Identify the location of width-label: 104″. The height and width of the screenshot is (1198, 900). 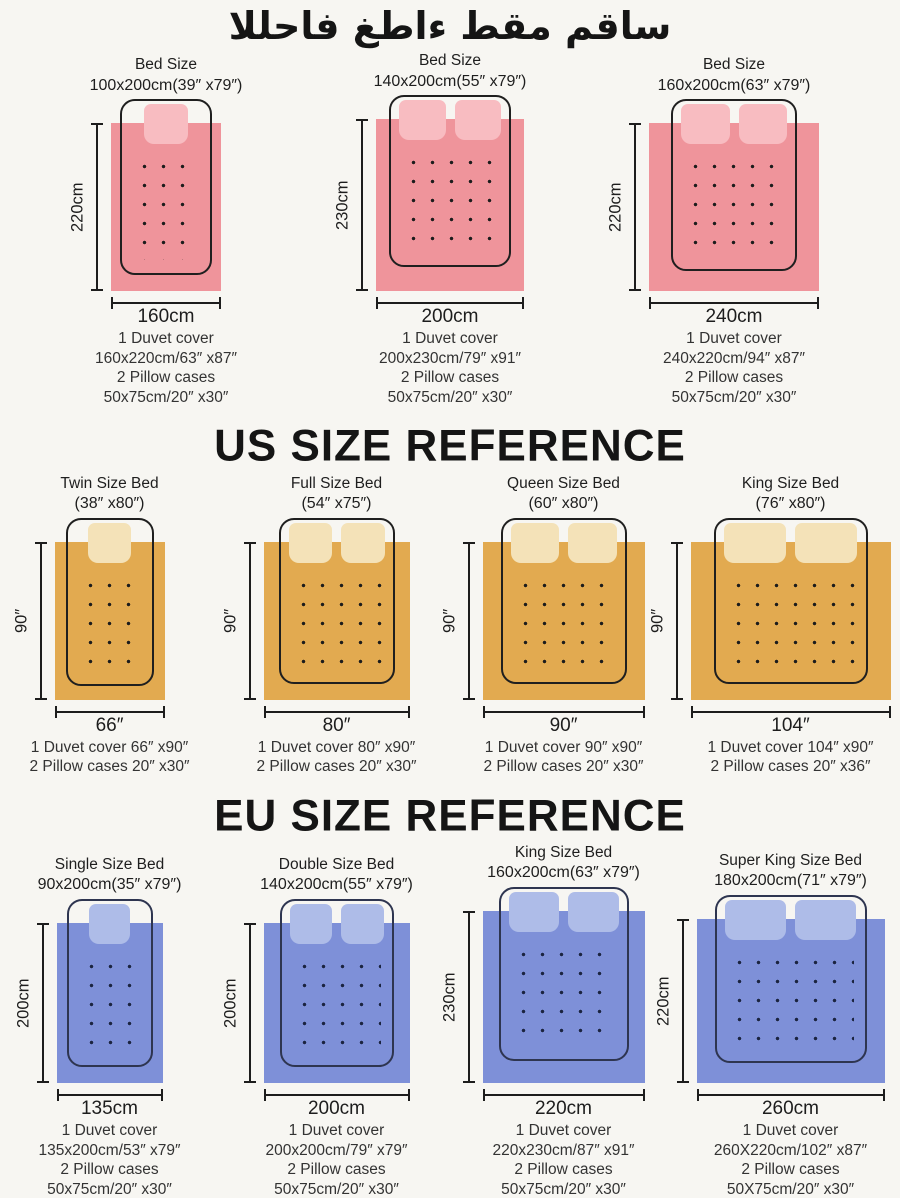
(790, 725).